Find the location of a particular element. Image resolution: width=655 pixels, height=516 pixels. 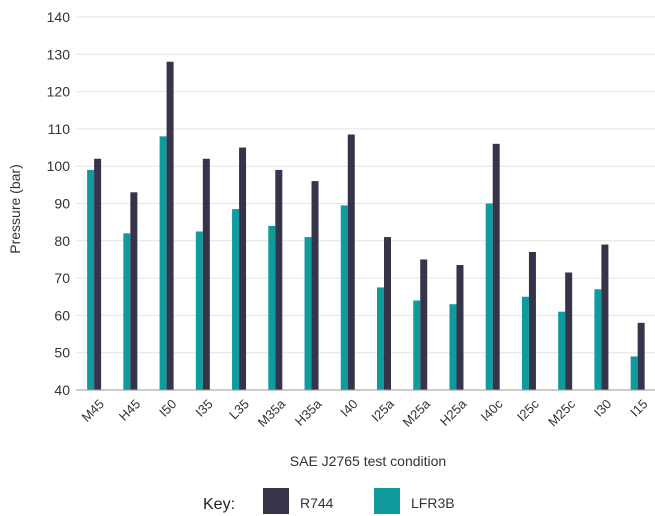

y-tick-label: 110 is located at coordinates (59, 129).